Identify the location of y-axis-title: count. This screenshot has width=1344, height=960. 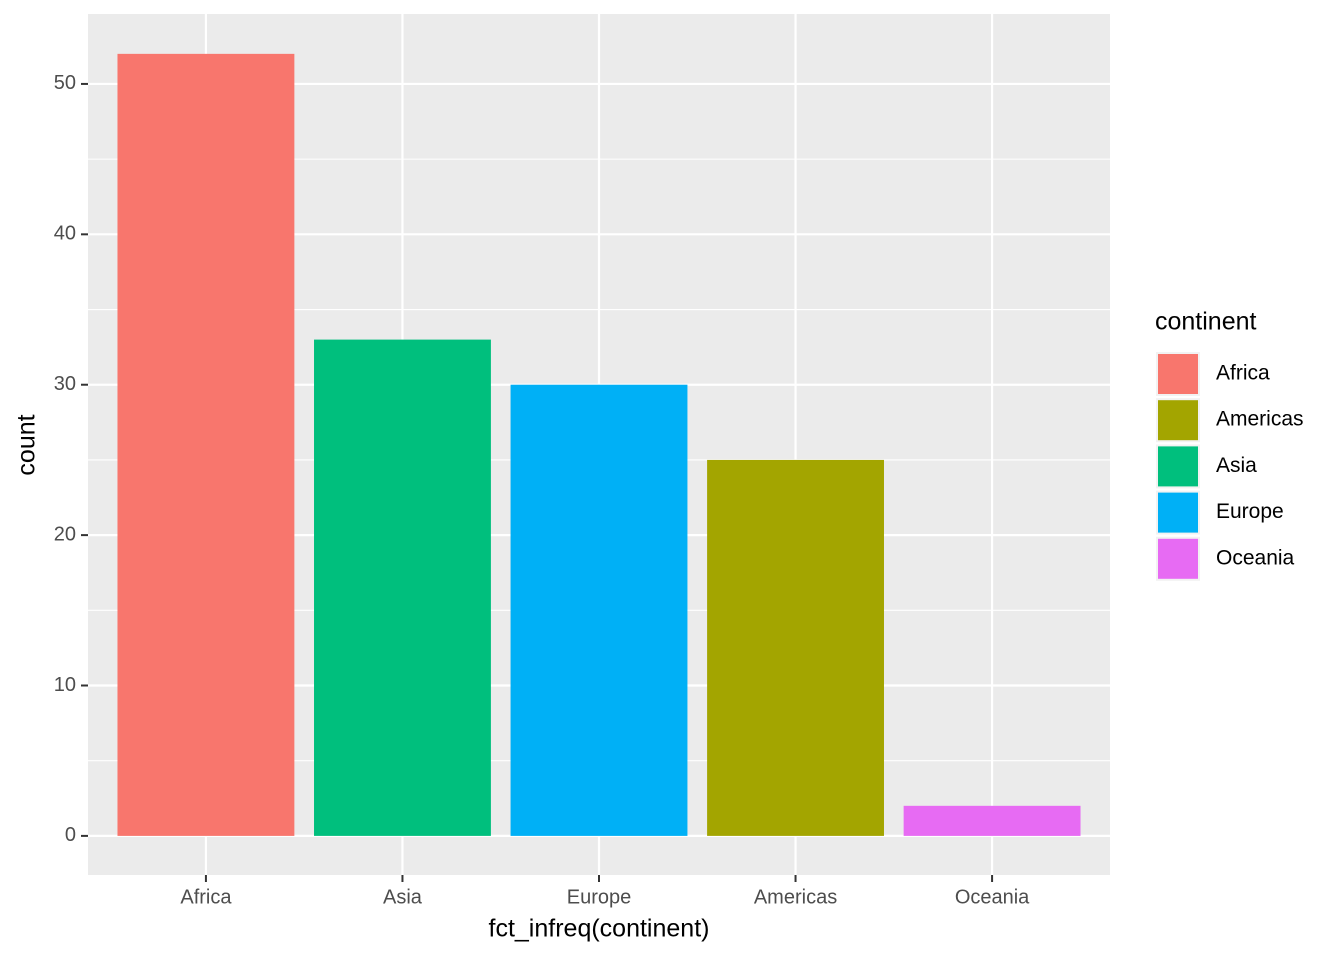
(27, 444).